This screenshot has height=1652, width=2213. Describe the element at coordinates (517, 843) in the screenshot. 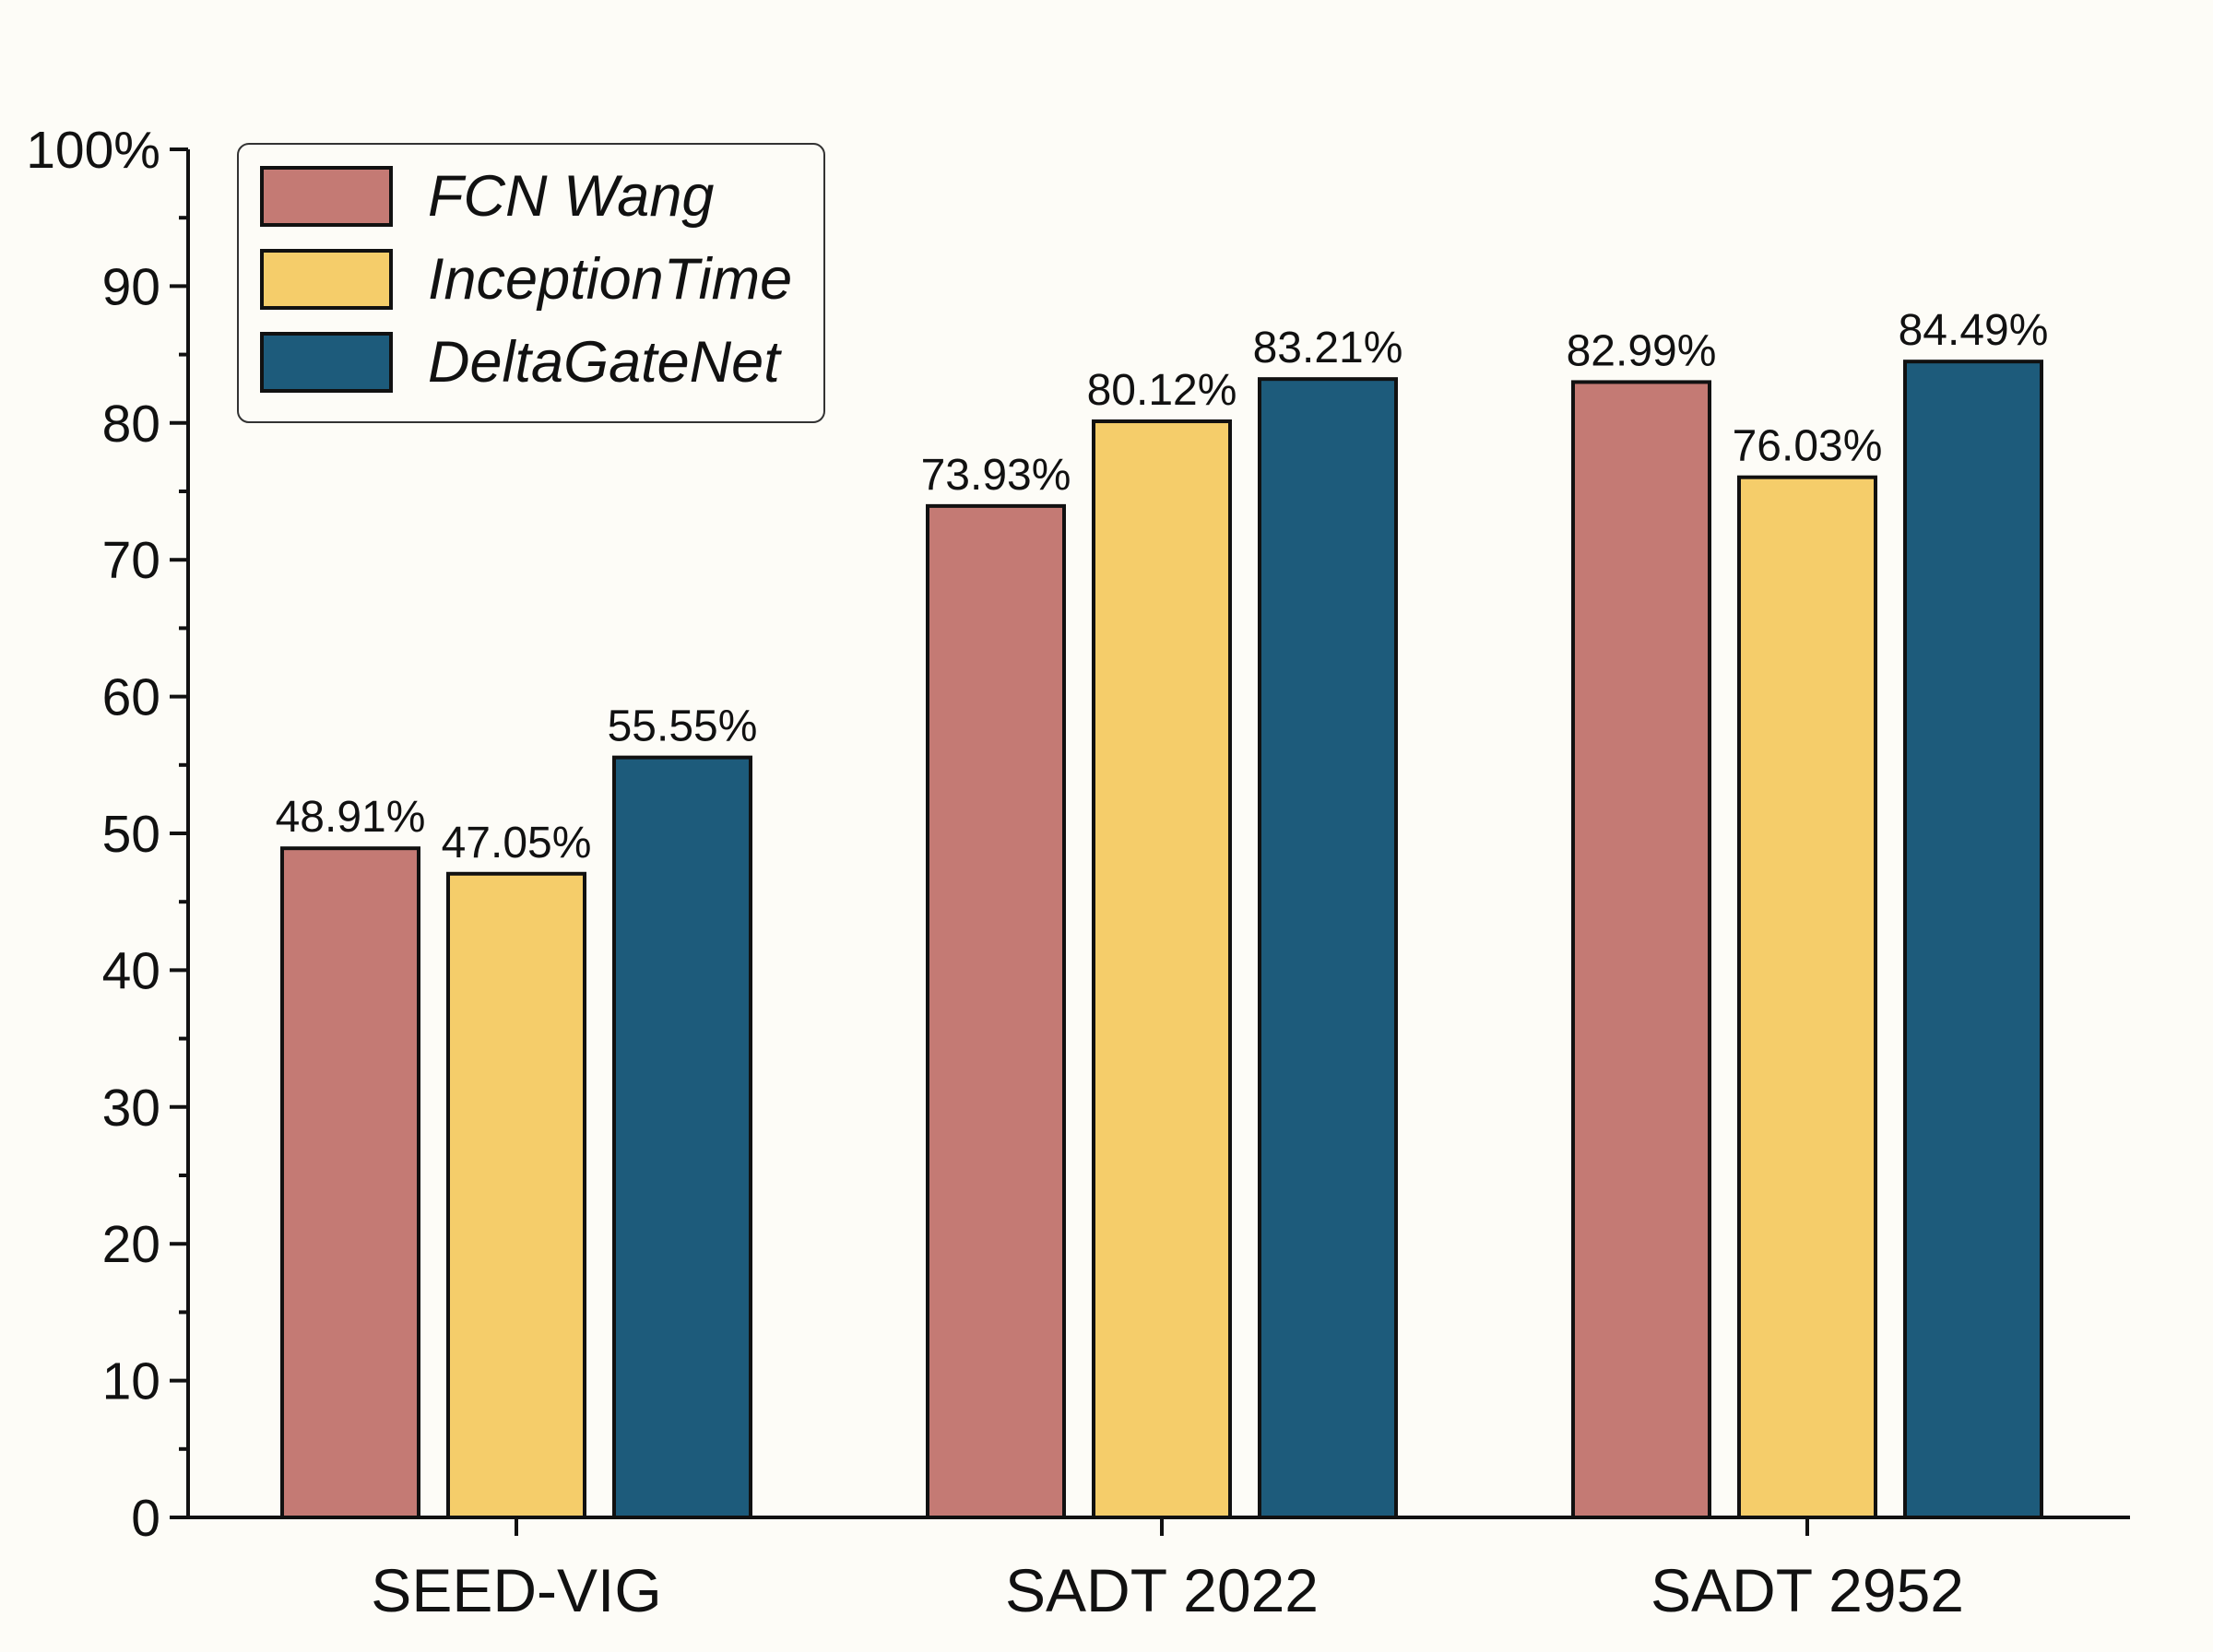

I see `bar-value-label: 47.05%` at that location.